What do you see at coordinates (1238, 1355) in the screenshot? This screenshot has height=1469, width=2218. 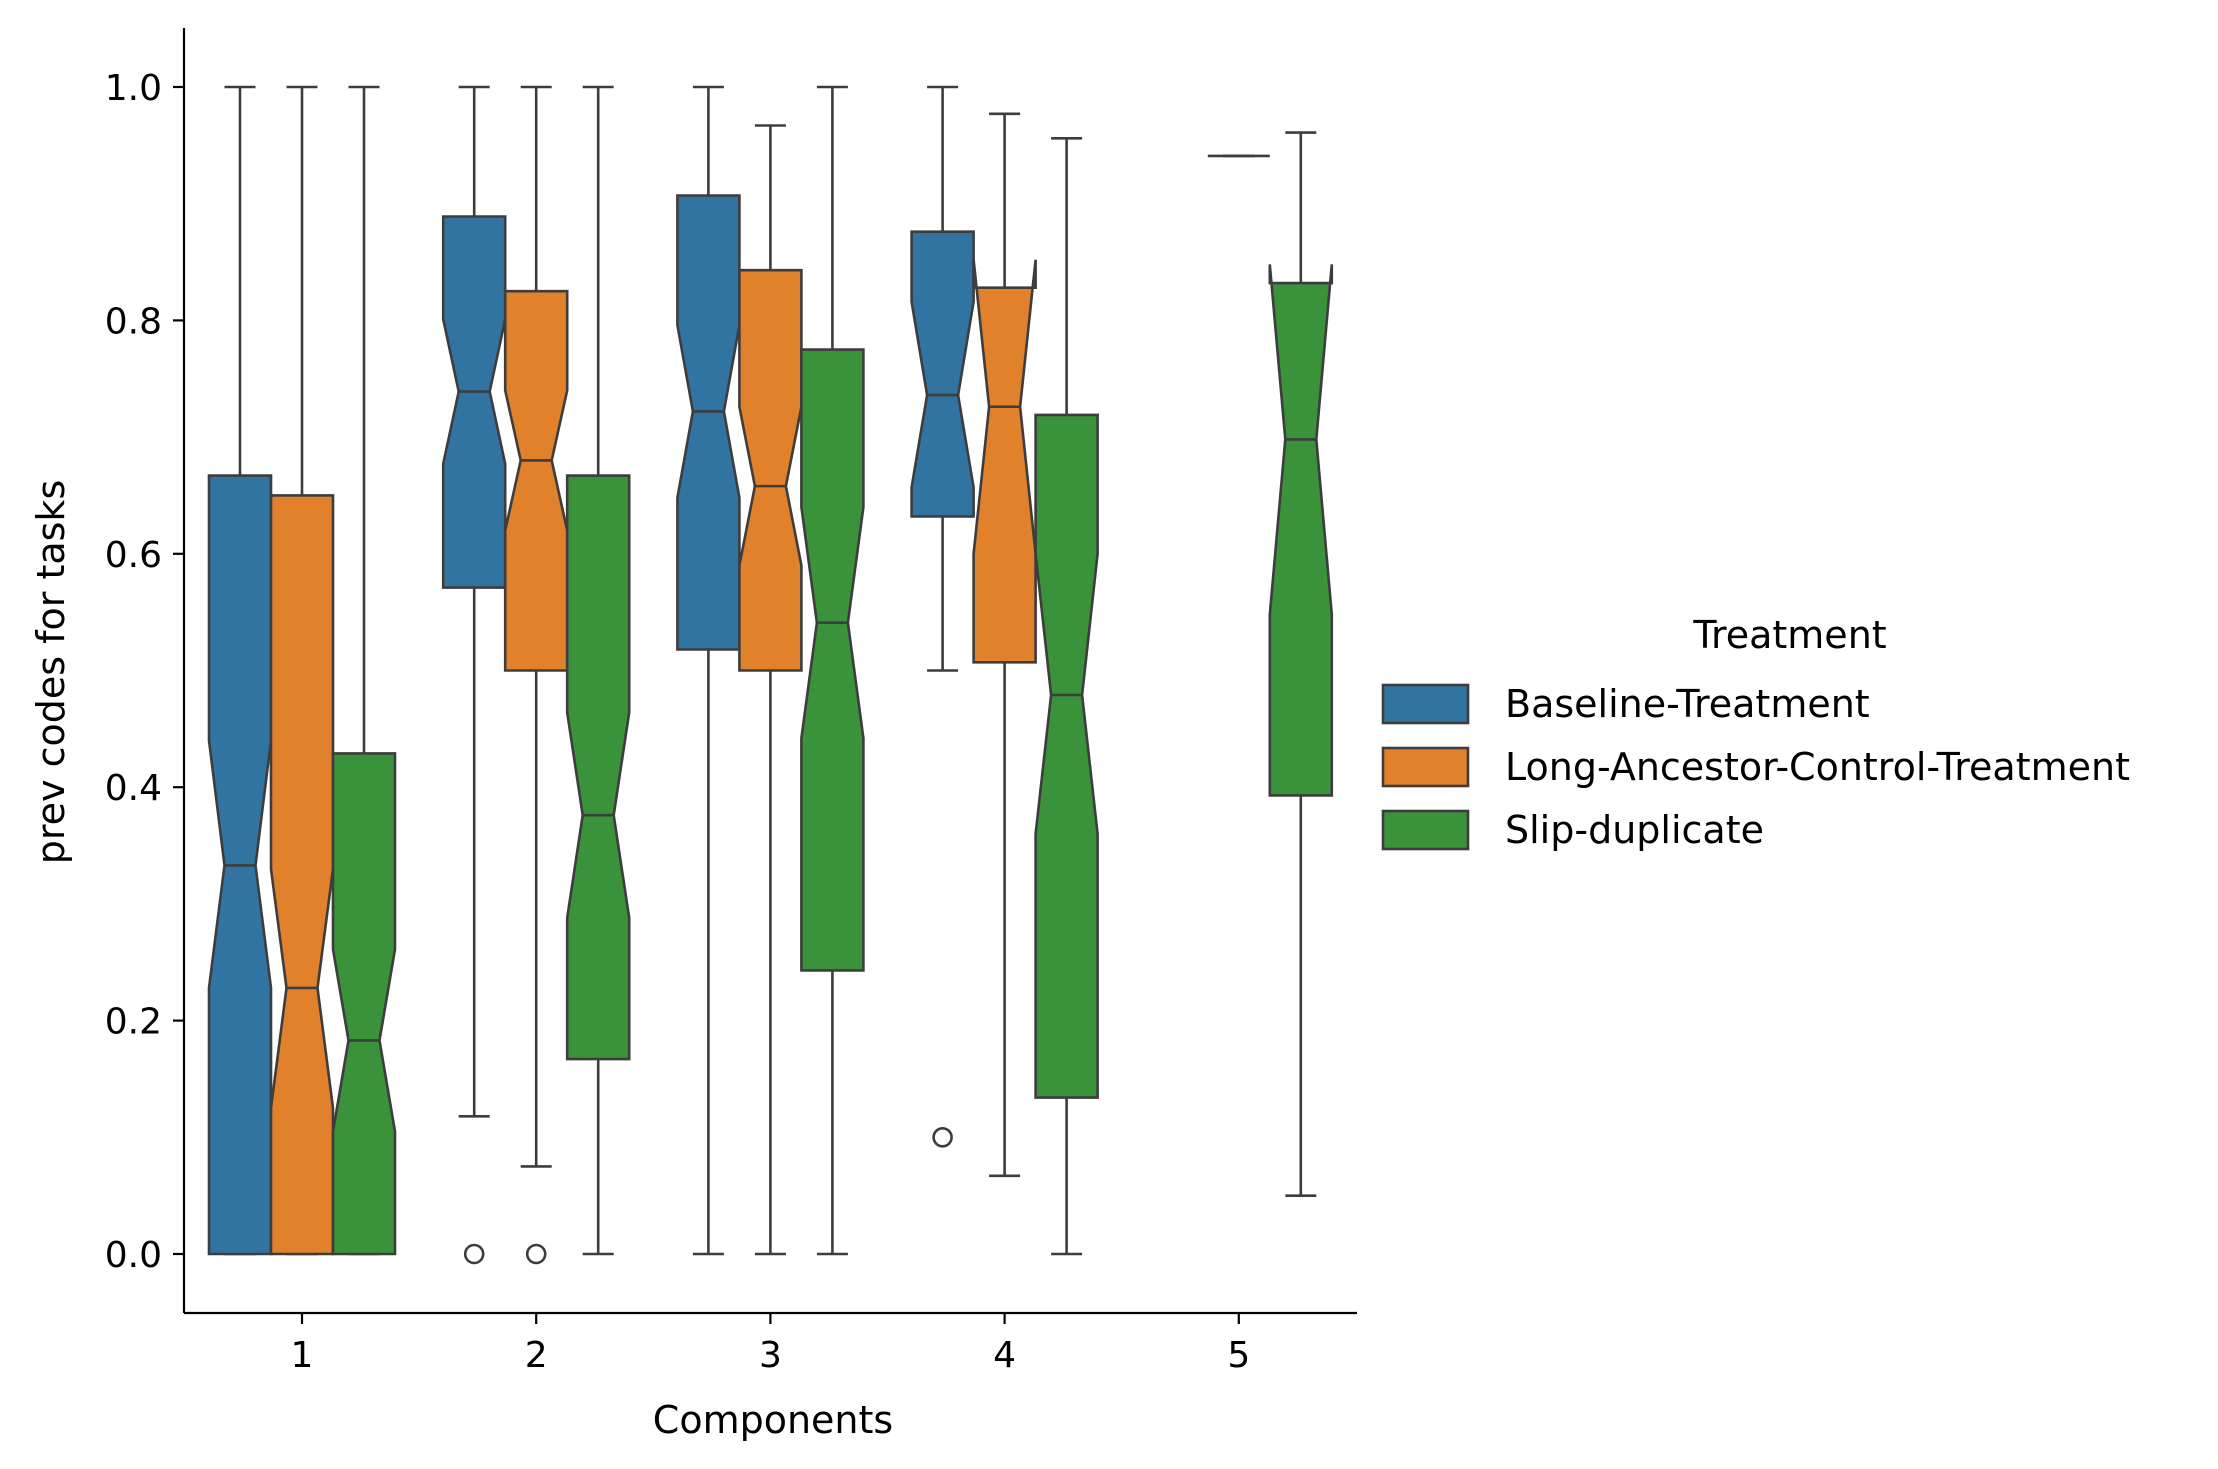 I see `x-tick-label: 5` at bounding box center [1238, 1355].